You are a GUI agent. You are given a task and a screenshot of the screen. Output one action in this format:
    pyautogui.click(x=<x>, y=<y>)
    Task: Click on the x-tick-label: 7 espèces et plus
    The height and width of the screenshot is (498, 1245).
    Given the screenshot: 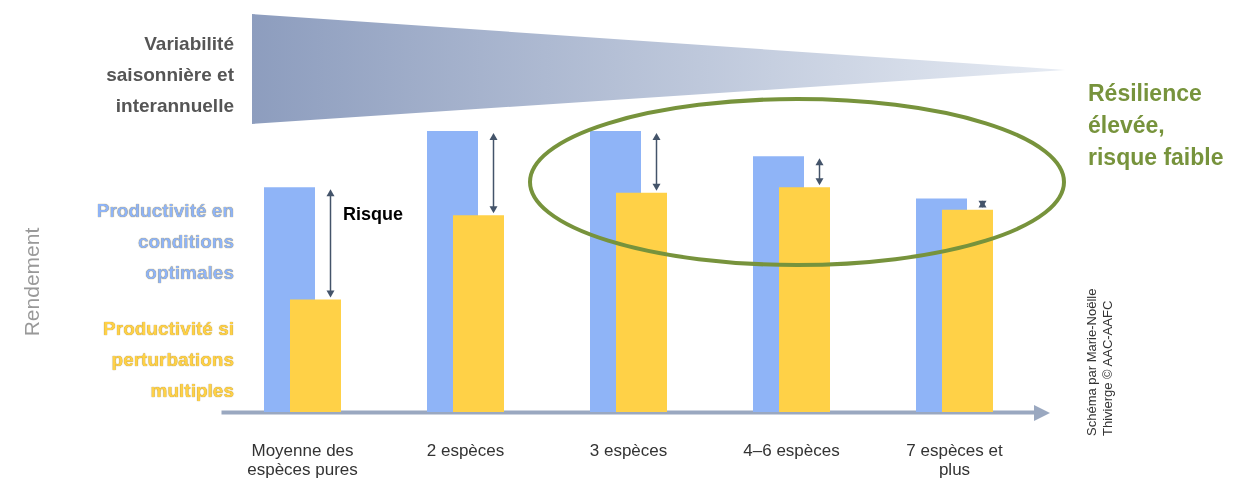 What is the action you would take?
    pyautogui.click(x=954, y=459)
    